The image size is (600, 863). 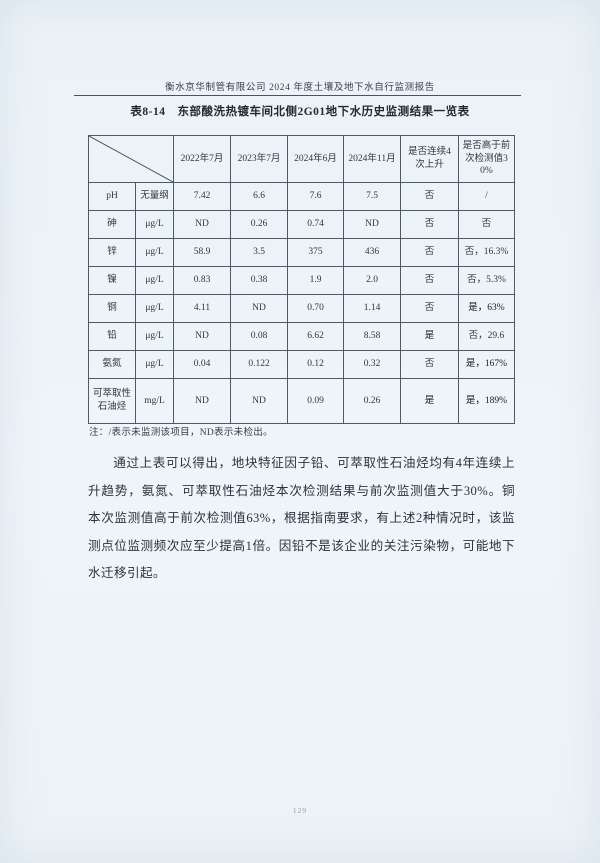 I want to click on value-cell: 6.62, so click(x=315, y=336).